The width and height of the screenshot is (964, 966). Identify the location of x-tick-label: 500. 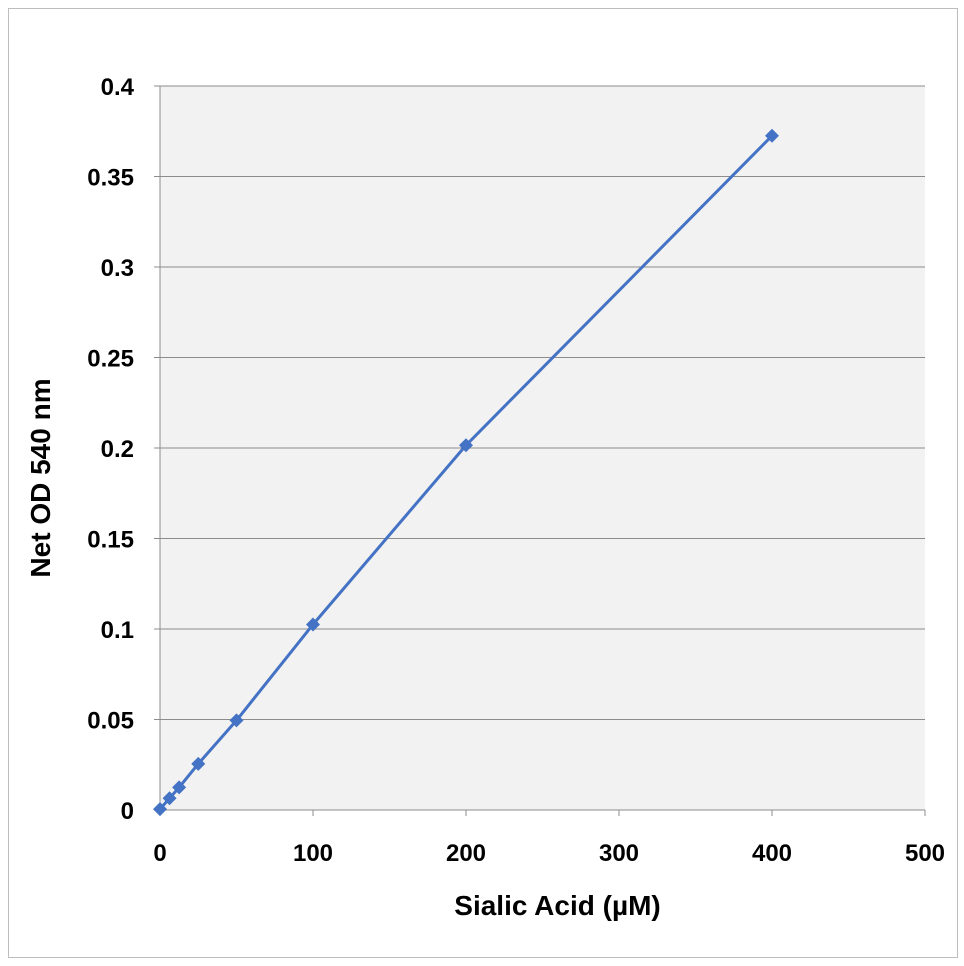
(925, 853).